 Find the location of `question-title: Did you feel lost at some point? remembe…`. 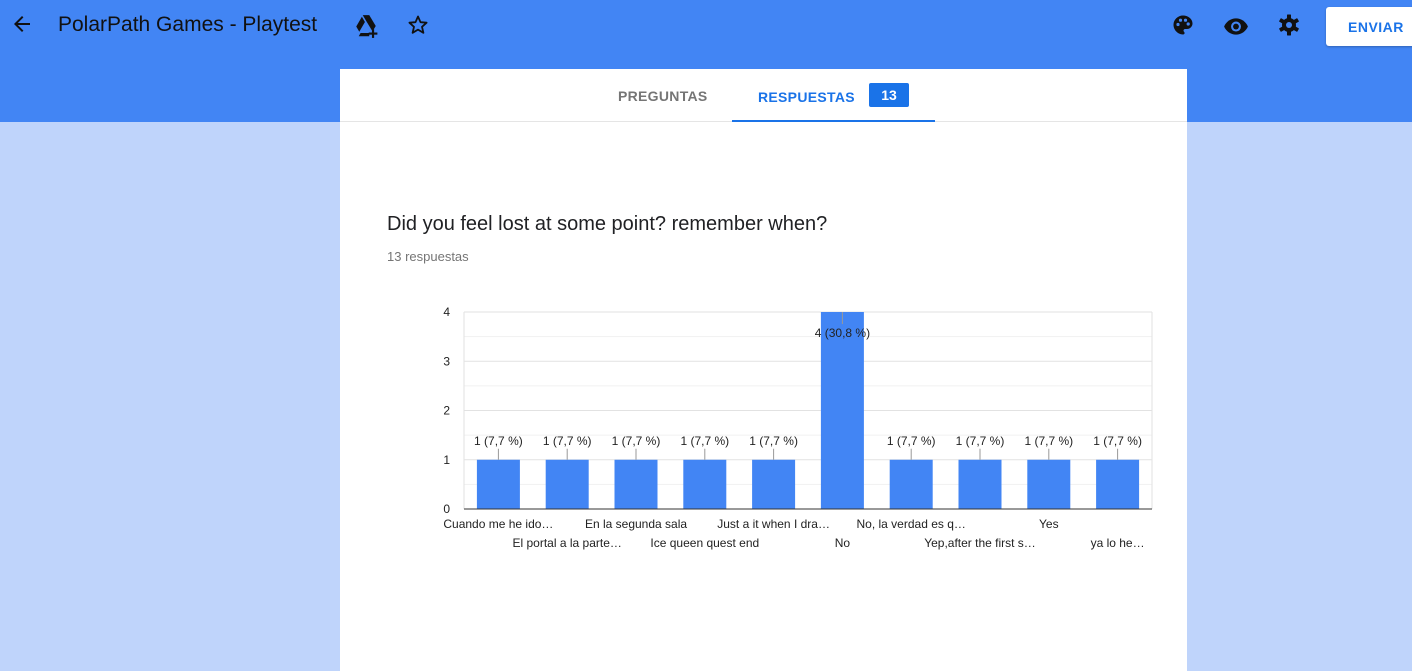

question-title: Did you feel lost at some point? remembe… is located at coordinates (607, 224).